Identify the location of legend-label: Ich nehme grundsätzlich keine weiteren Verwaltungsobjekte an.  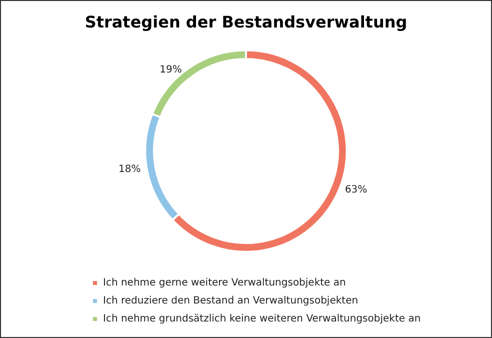
(262, 319).